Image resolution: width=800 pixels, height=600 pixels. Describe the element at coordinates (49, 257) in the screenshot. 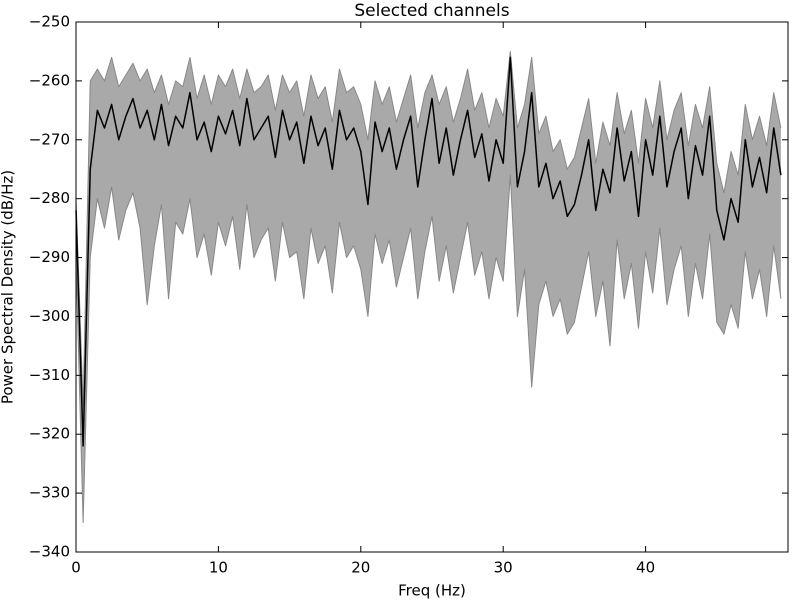

I see `y-tick-label: −290` at that location.